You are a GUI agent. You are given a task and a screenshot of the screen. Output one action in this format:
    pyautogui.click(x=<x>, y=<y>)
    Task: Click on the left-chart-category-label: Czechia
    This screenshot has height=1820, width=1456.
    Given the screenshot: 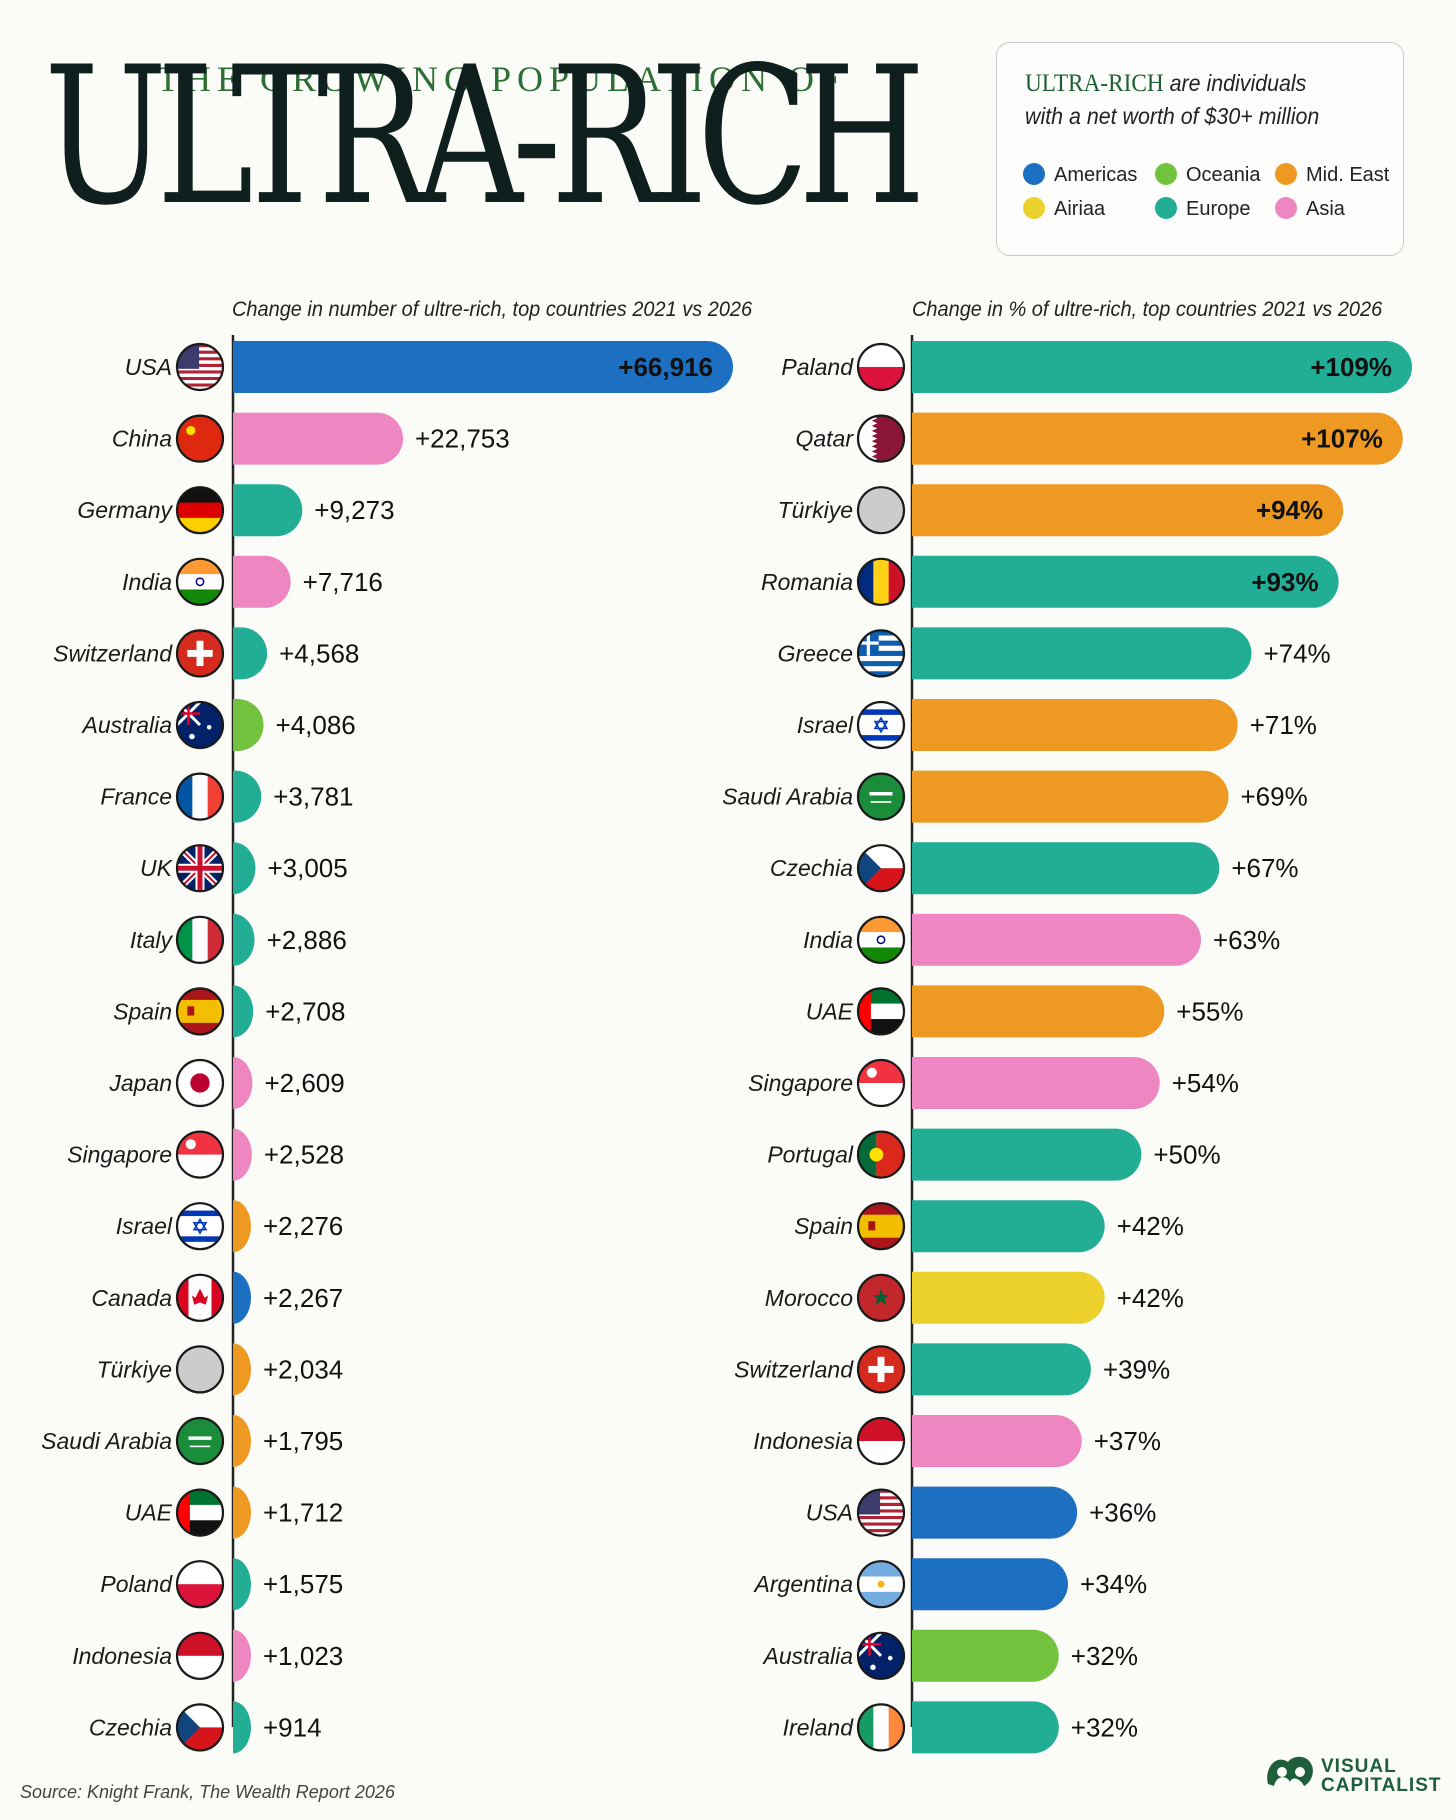 What is the action you would take?
    pyautogui.click(x=130, y=1727)
    